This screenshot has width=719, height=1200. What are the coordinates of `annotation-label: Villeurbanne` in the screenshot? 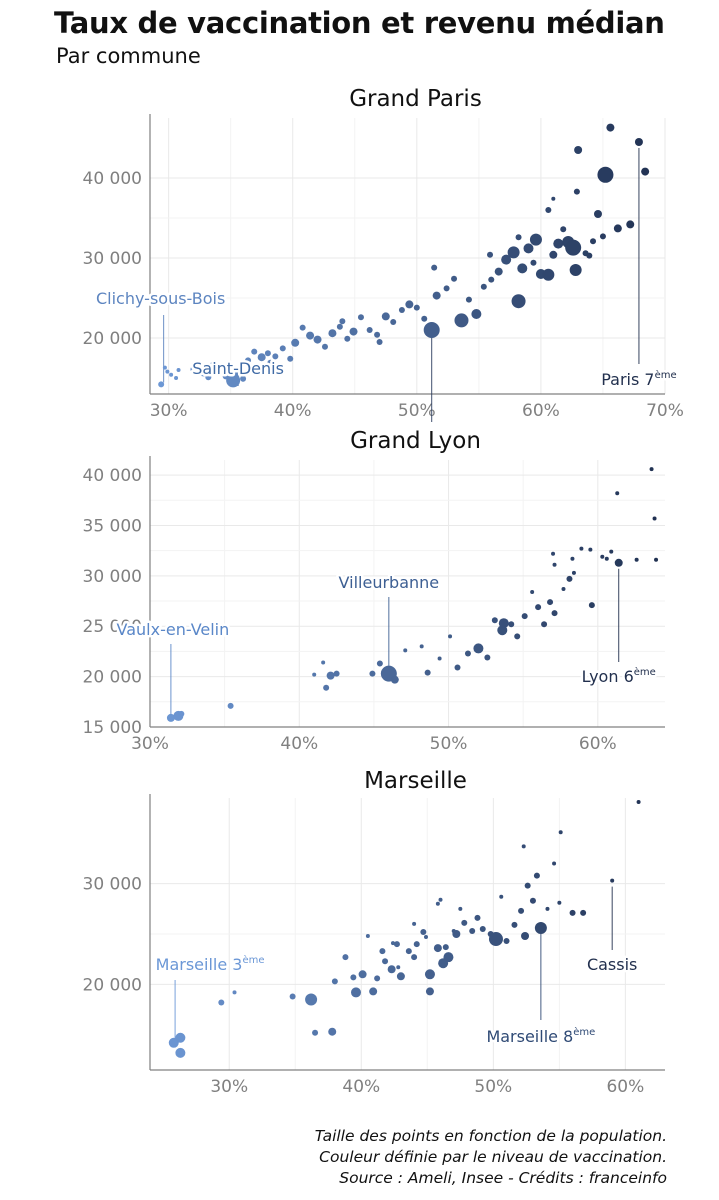 It's located at (389, 582).